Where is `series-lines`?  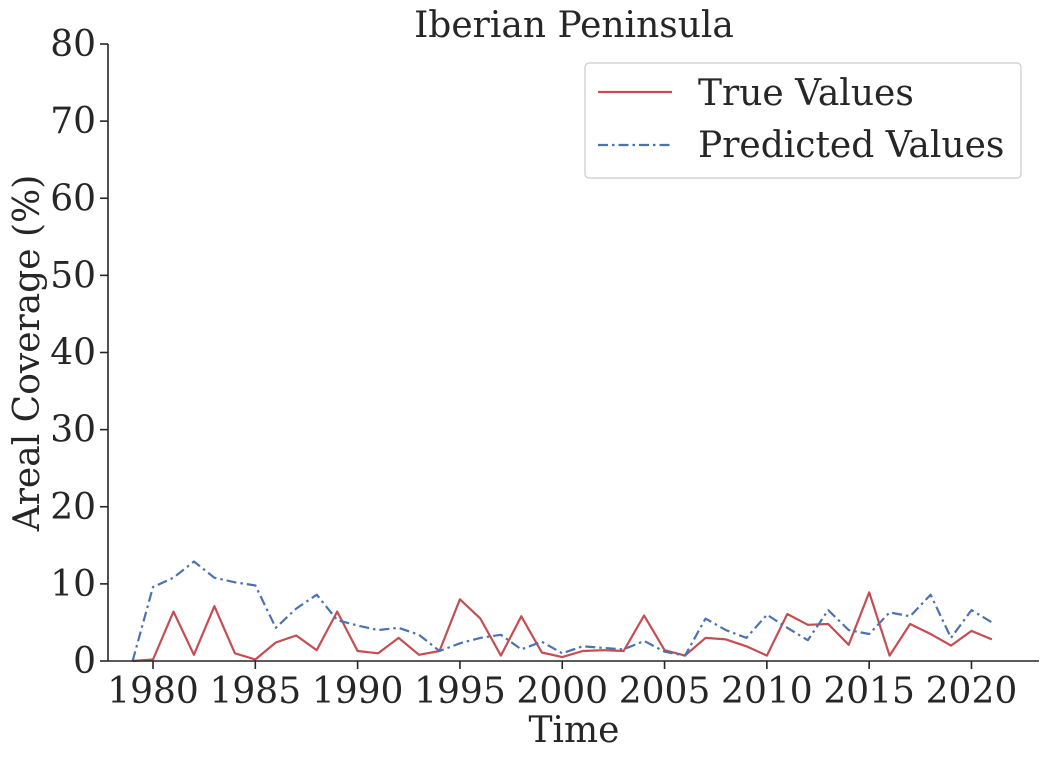
series-lines is located at coordinates (562, 611).